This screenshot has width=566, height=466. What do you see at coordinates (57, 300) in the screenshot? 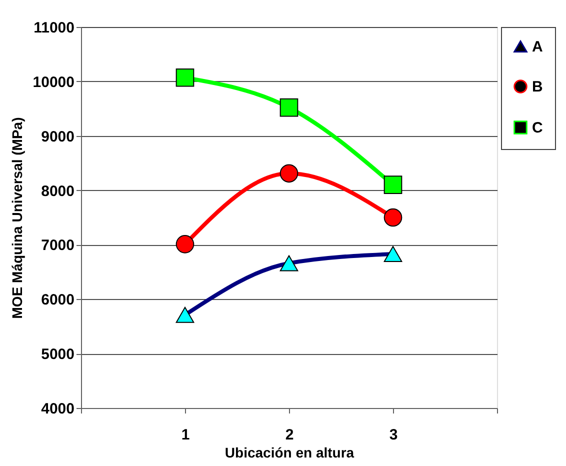
I see `y-tick-label: 6000` at bounding box center [57, 300].